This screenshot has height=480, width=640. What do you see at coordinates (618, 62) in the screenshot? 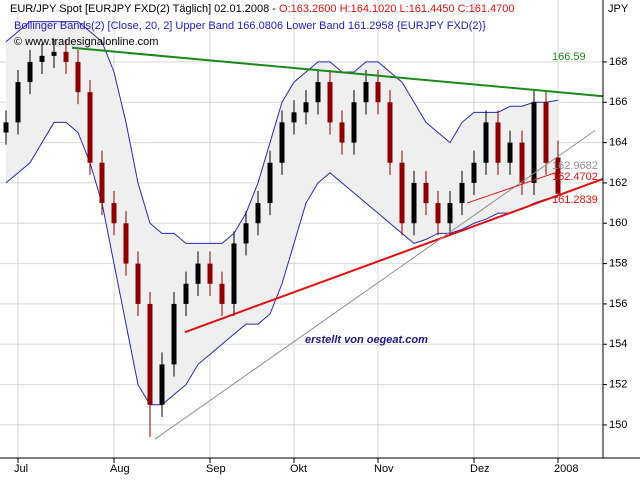
I see `y-tick-label: 168` at bounding box center [618, 62].